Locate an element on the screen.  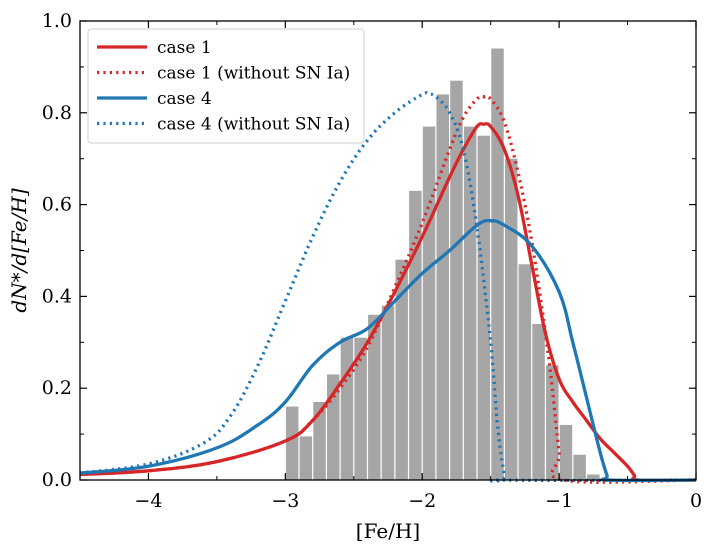
y-tick-label: 0.6 is located at coordinates (57, 205).